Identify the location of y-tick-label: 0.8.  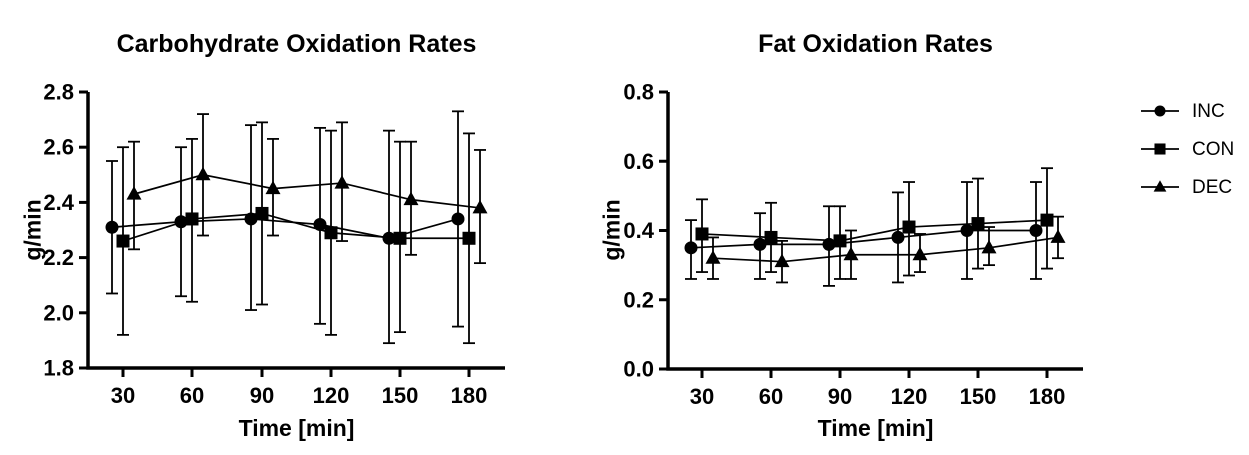
(638, 92).